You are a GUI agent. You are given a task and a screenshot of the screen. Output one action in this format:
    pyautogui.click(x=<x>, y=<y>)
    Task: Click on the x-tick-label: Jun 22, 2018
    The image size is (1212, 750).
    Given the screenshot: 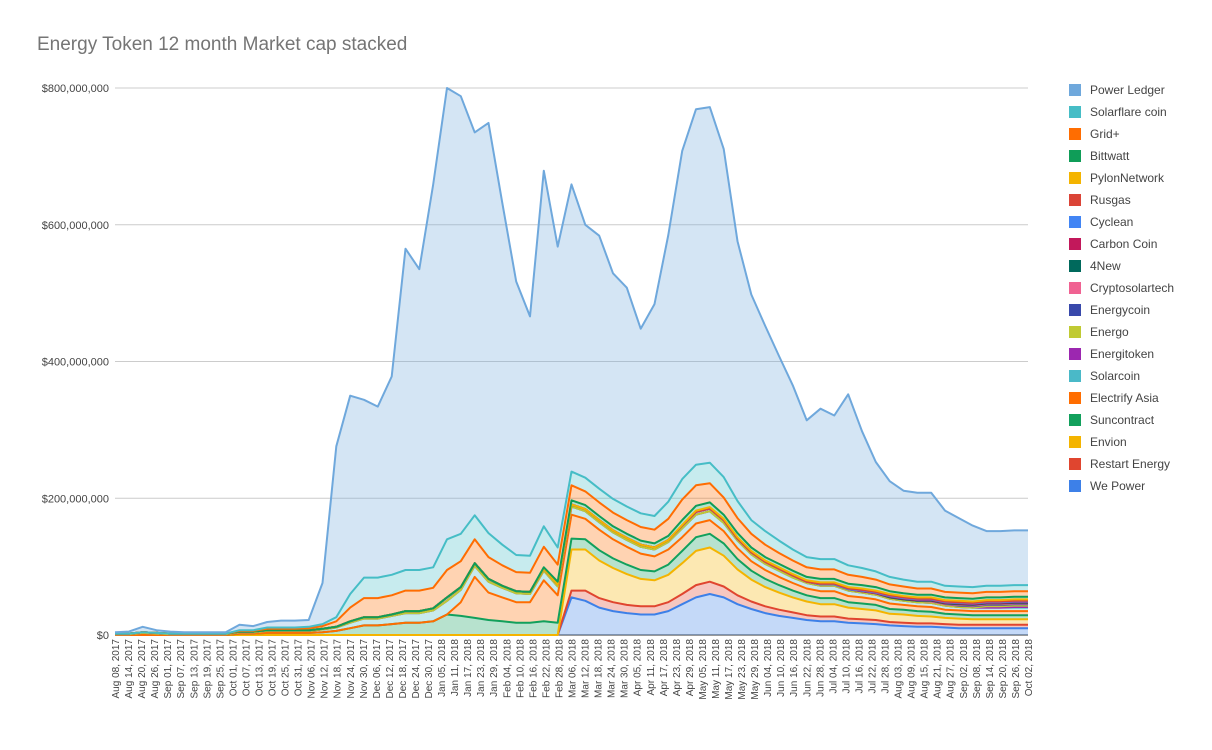 What is the action you would take?
    pyautogui.click(x=807, y=668)
    